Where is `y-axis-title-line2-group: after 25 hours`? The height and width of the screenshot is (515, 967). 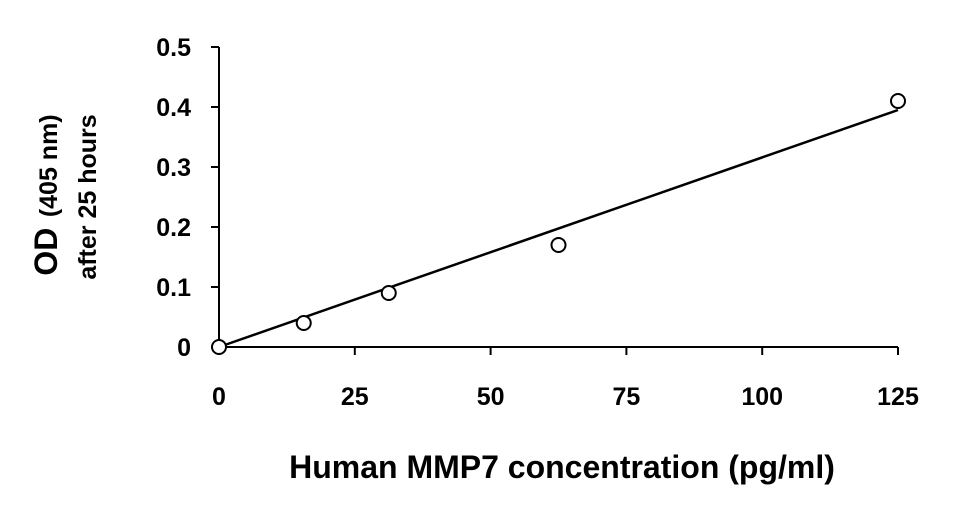 y-axis-title-line2-group: after 25 hours is located at coordinates (88, 196).